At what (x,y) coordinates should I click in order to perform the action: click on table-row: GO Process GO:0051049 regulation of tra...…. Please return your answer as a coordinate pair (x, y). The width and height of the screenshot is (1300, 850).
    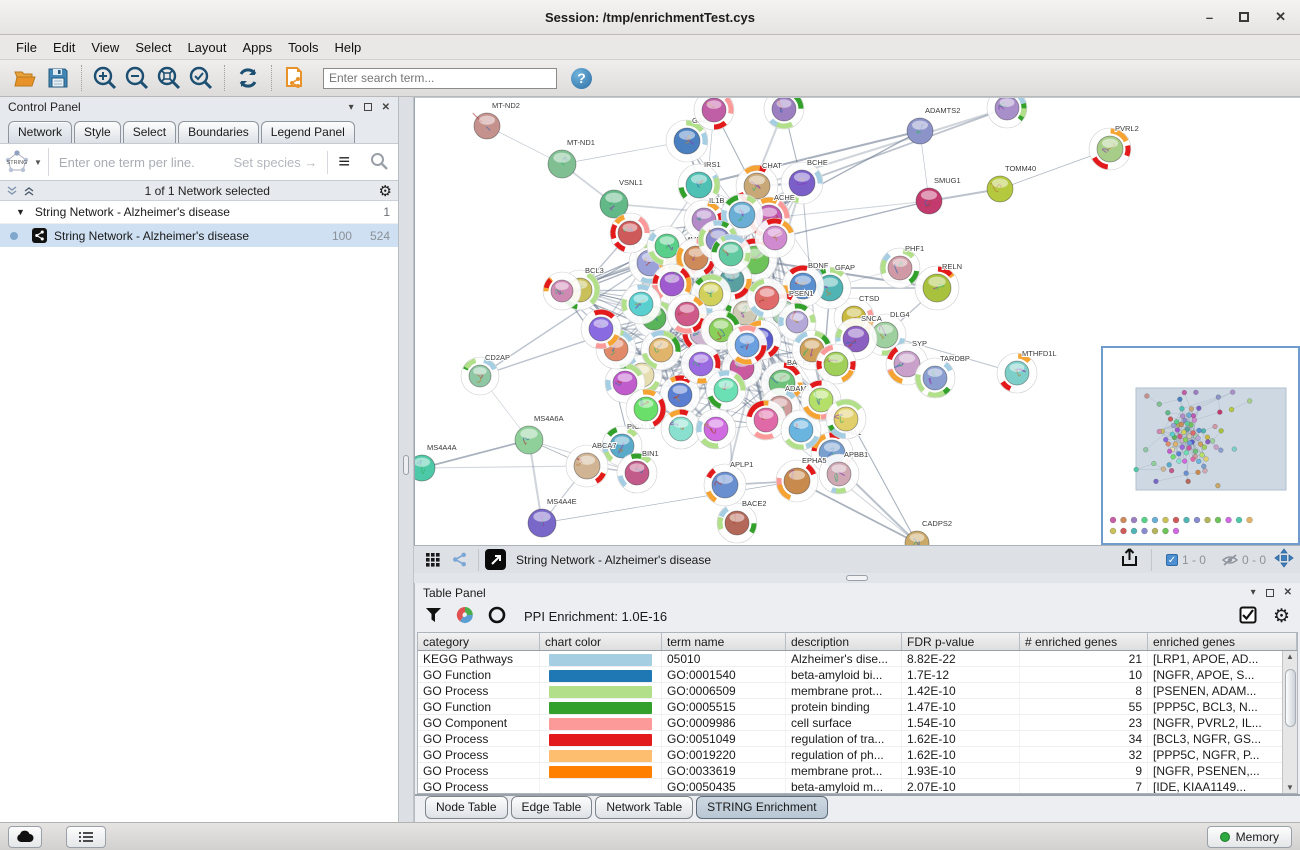
    Looking at the image, I should click on (857, 739).